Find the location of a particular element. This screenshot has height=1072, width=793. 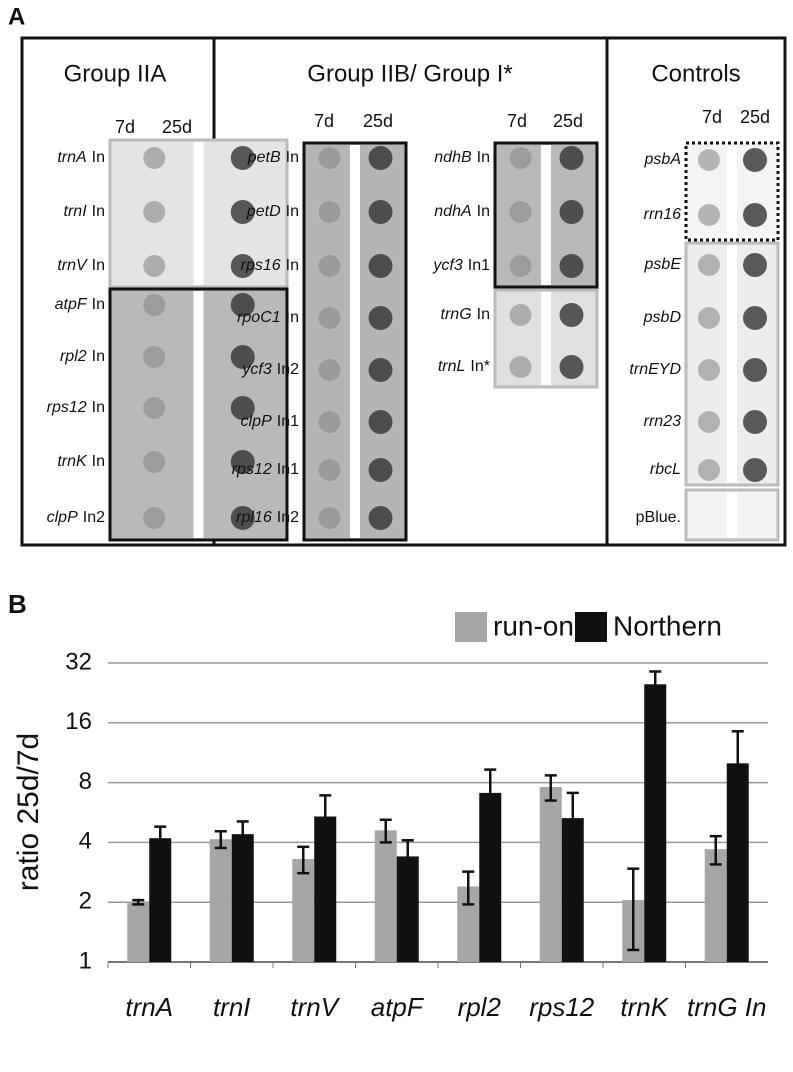

intron-name: In2 is located at coordinates (288, 369).